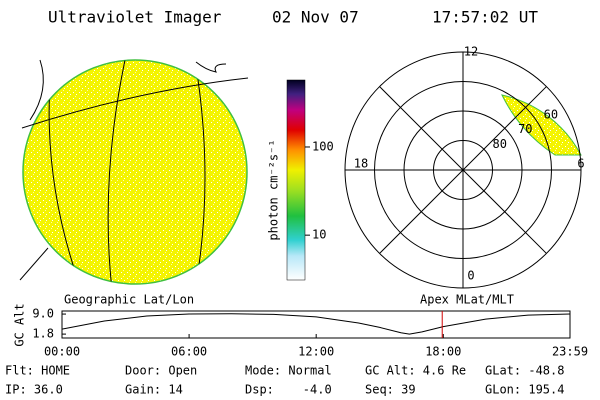 The image size is (600, 400). I want to click on time: 17:57:02 UT, so click(485, 17).